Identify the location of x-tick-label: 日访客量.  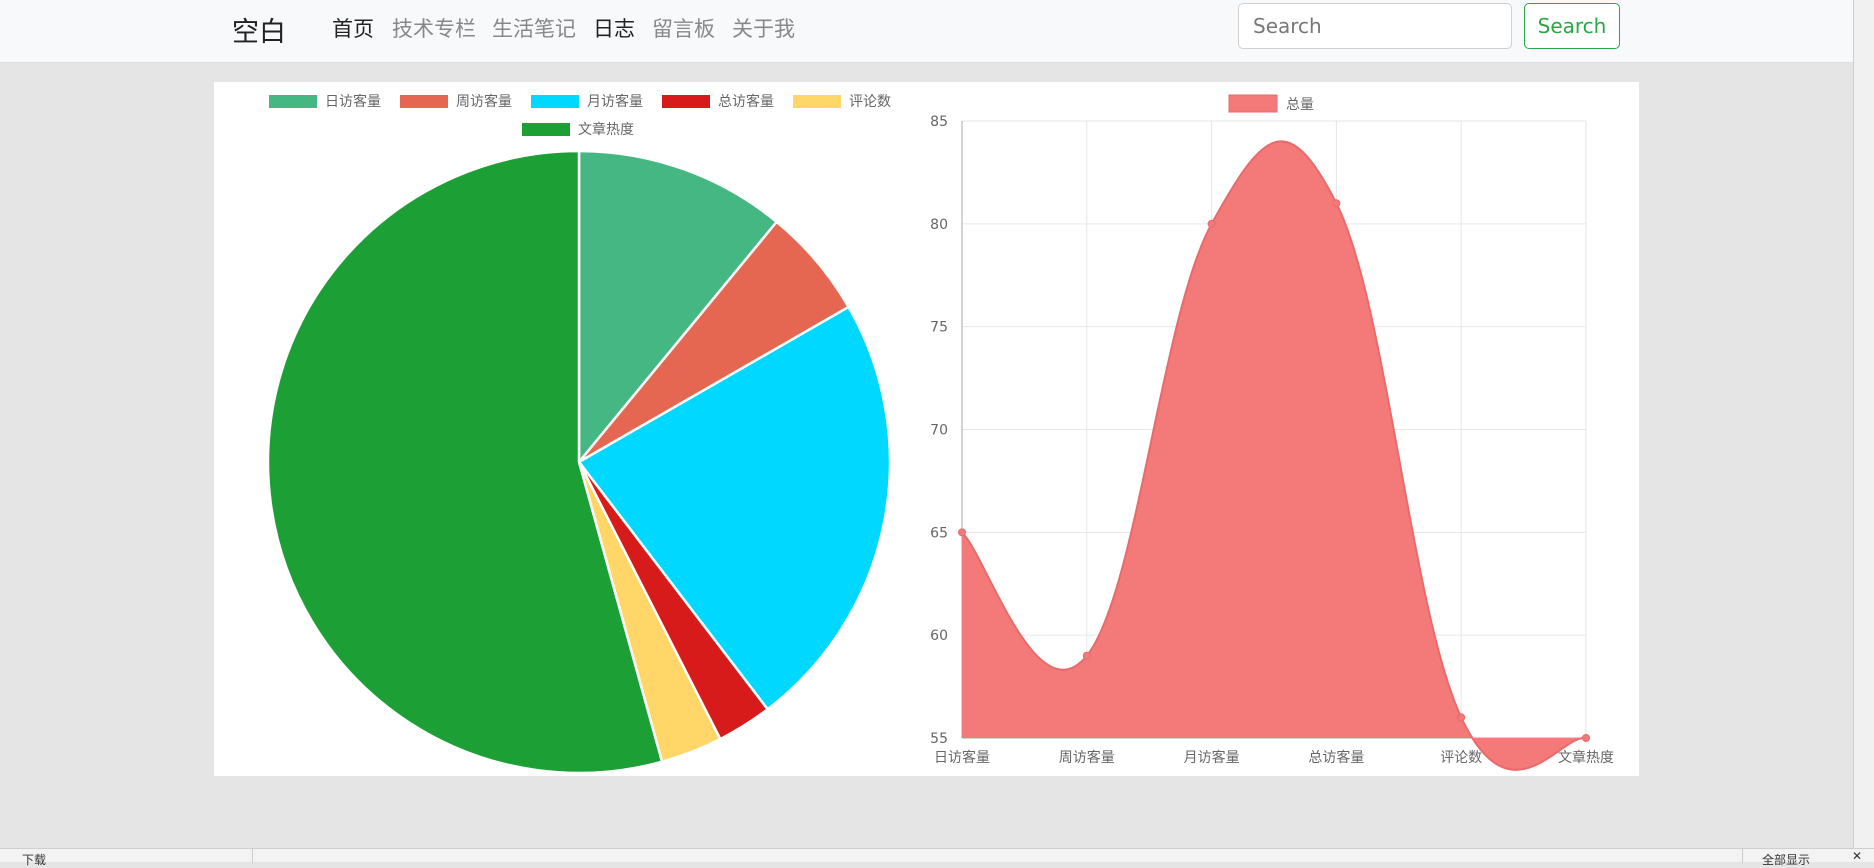
(962, 757).